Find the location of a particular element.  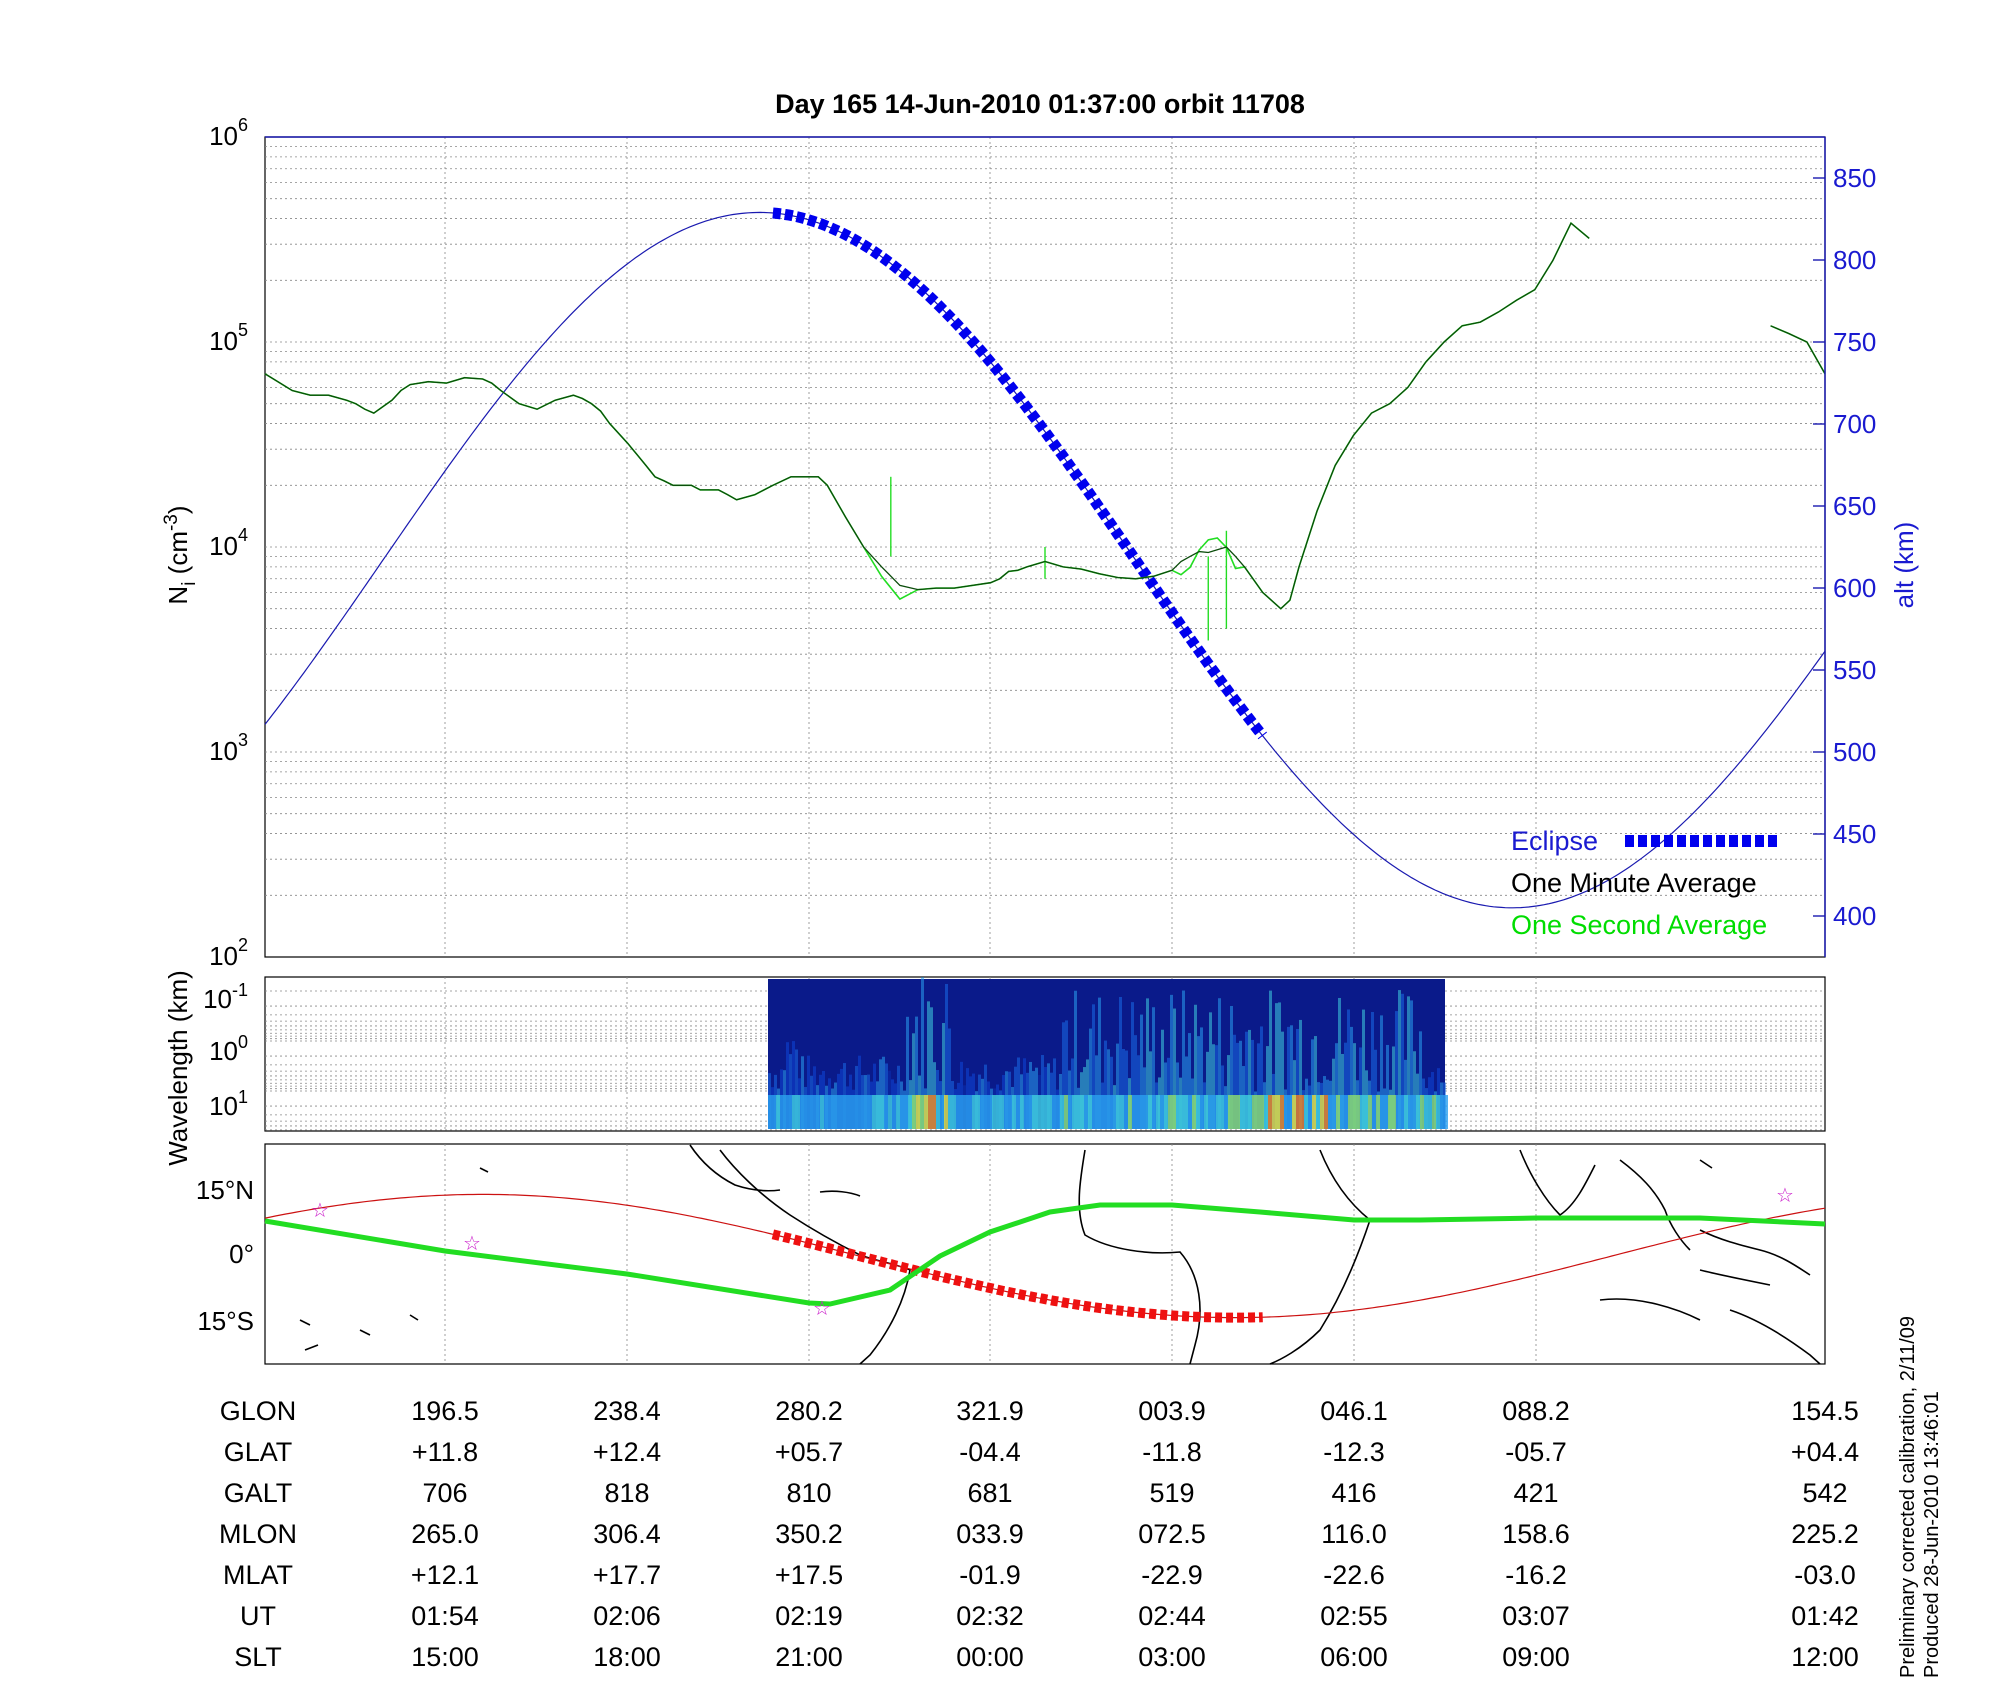

table-cell: 00:00 is located at coordinates (990, 1657).